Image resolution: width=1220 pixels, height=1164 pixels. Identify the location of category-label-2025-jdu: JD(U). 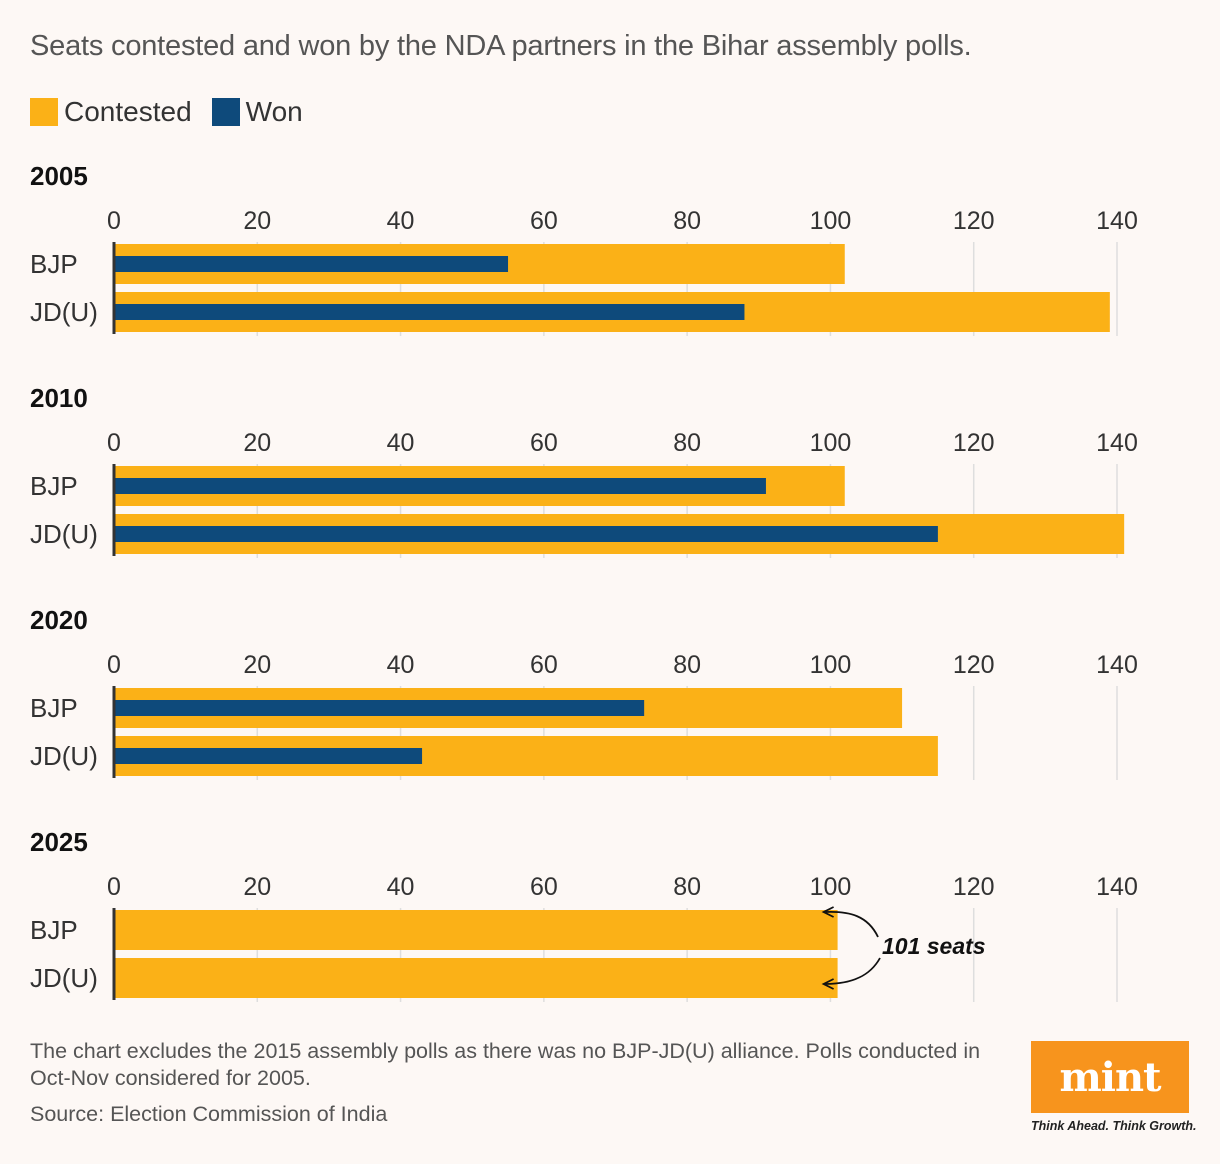
(64, 978).